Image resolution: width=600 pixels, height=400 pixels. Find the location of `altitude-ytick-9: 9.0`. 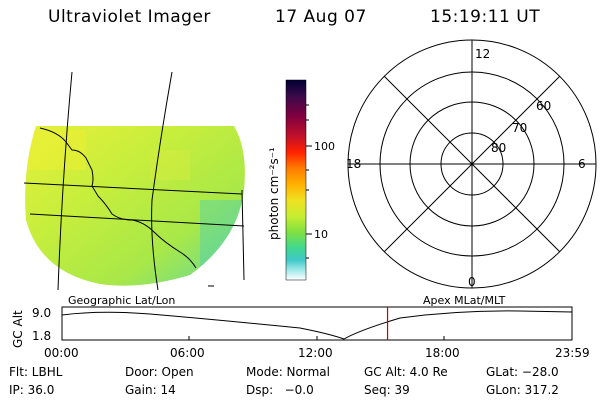

altitude-ytick-9: 9.0 is located at coordinates (41, 313).